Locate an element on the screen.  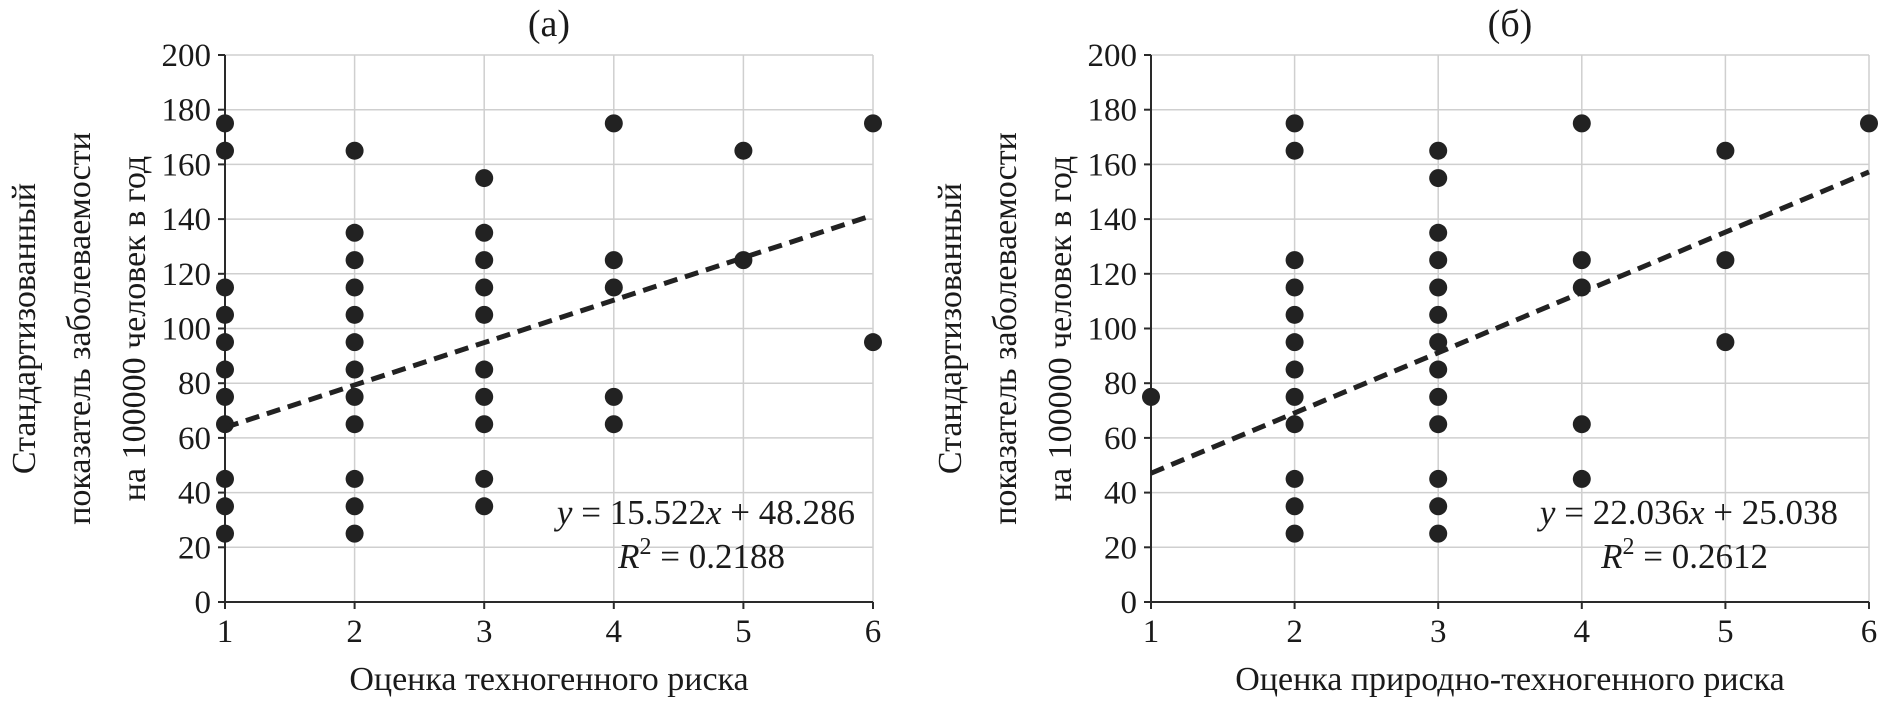
trendline is located at coordinates (549, 321).